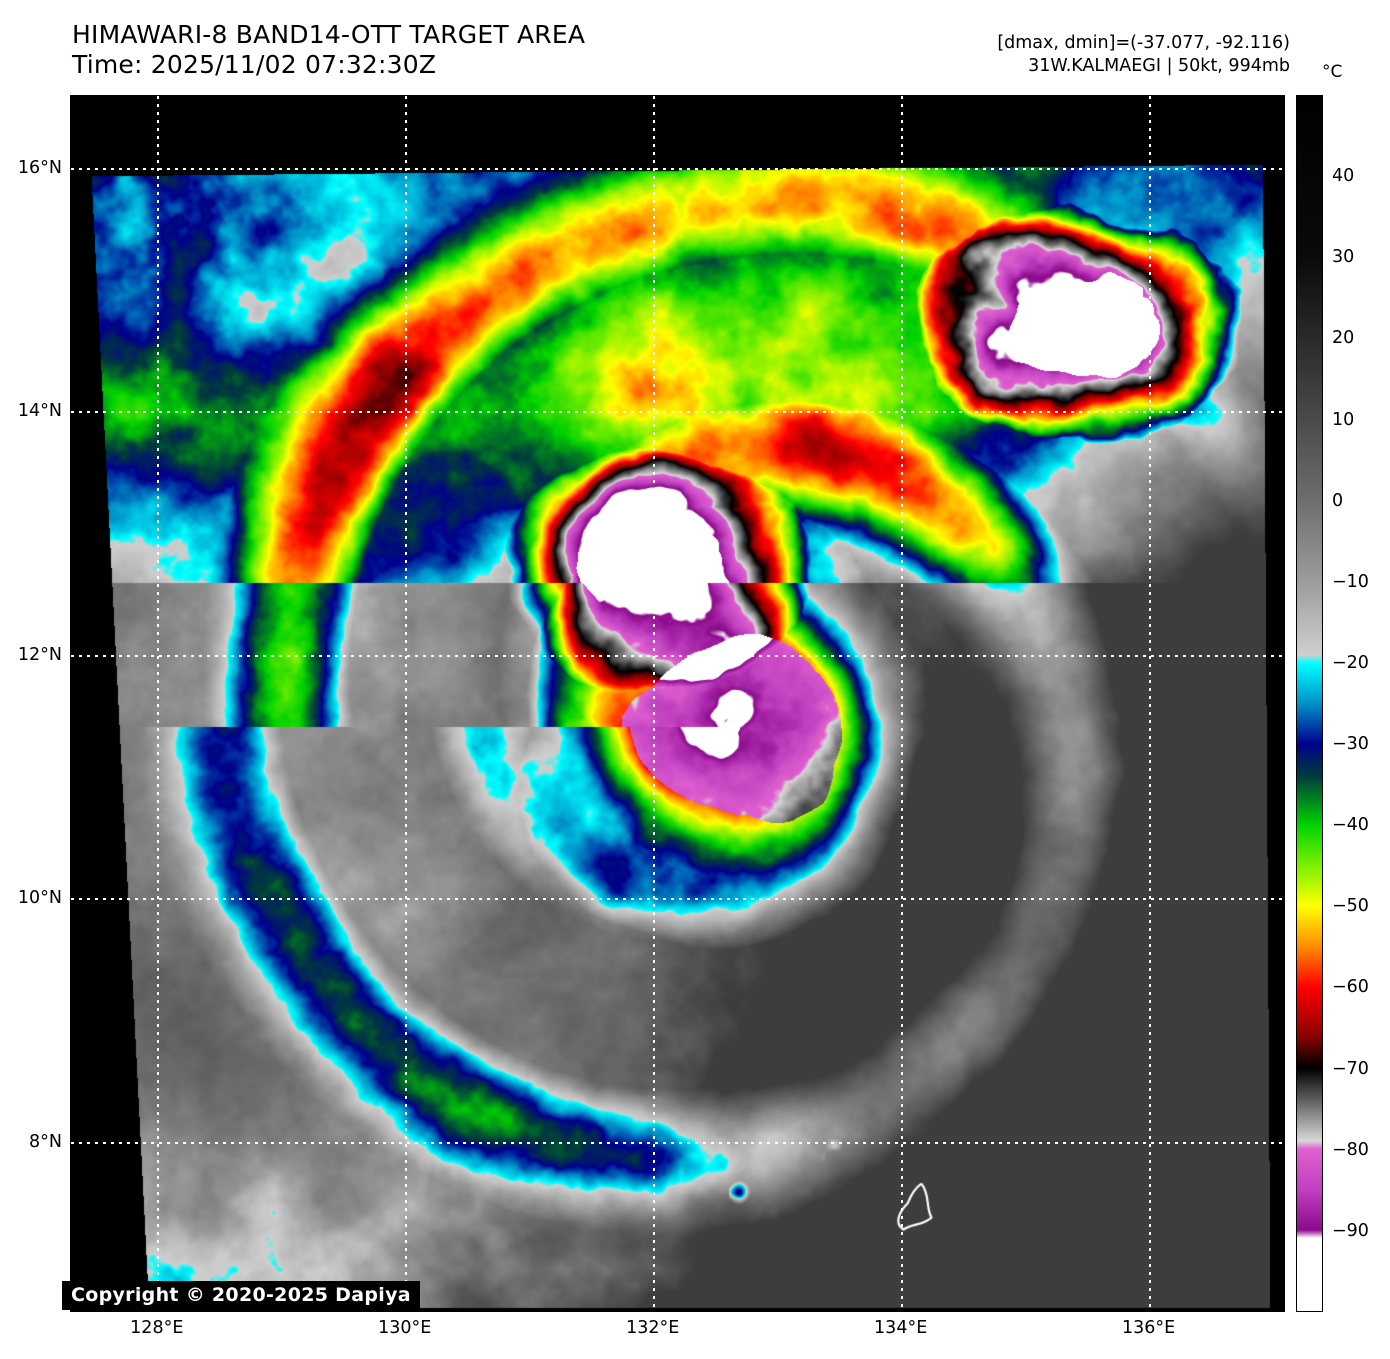  Describe the element at coordinates (1343, 176) in the screenshot. I see `colorbar-tick: 40` at that location.